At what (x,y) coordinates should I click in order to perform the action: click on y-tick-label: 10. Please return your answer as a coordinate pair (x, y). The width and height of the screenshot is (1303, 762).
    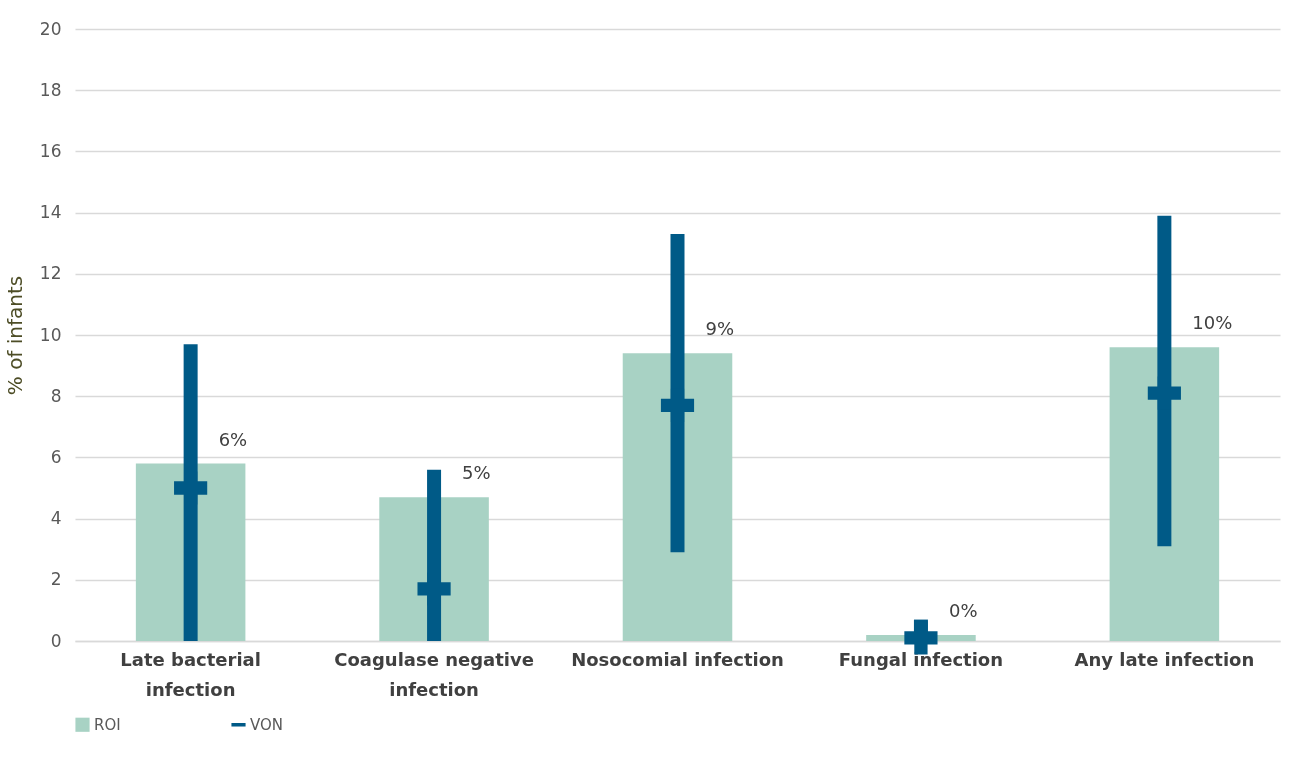
    Looking at the image, I should click on (50, 334).